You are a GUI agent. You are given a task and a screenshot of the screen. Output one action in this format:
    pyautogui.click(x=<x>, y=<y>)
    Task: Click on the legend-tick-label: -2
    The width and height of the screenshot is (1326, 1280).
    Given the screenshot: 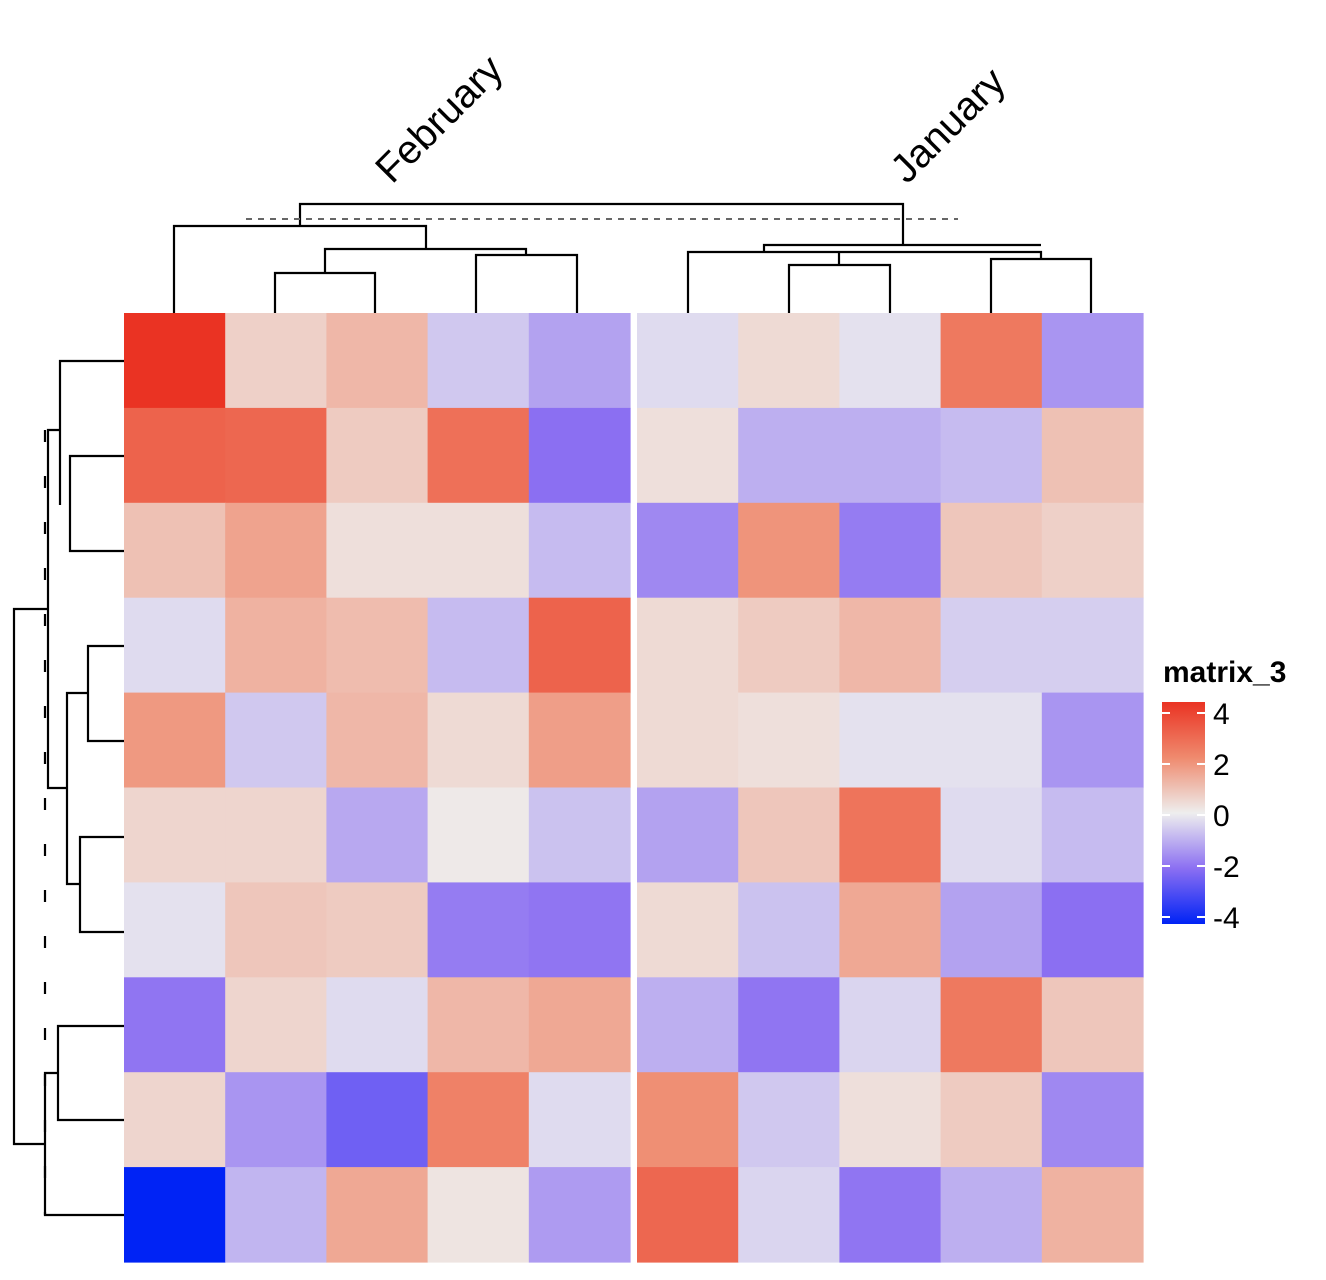 What is the action you would take?
    pyautogui.click(x=1226, y=867)
    